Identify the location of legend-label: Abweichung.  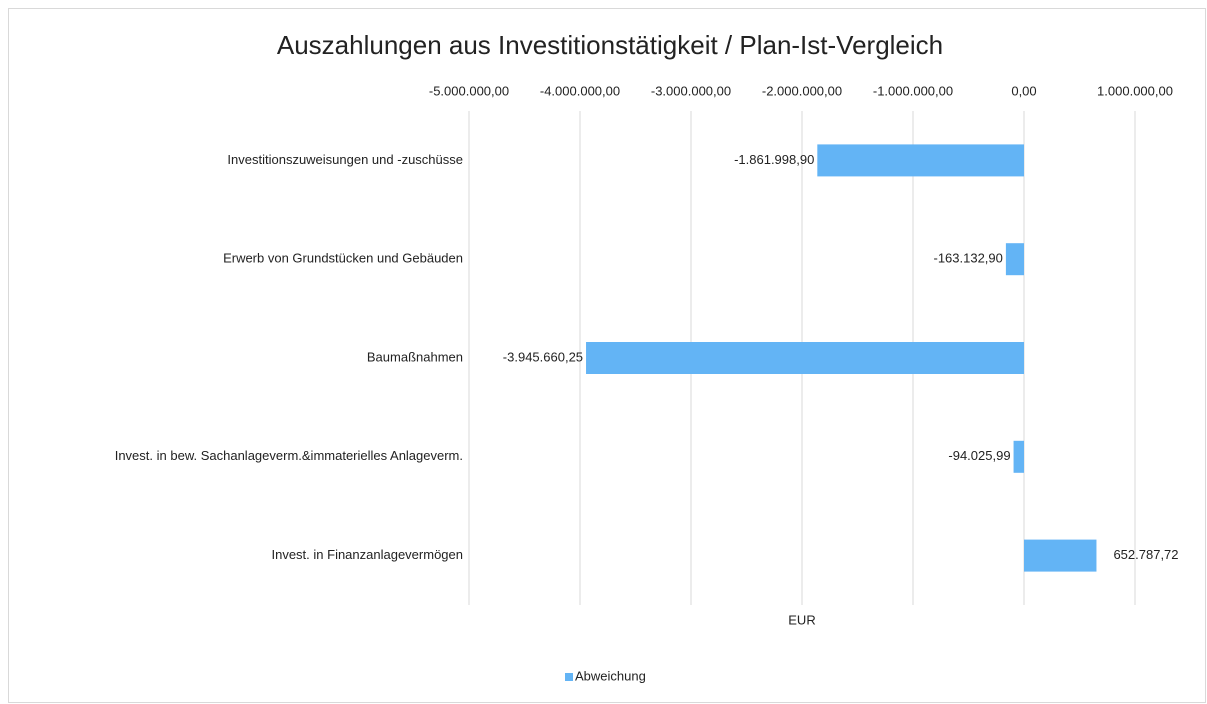
(610, 675).